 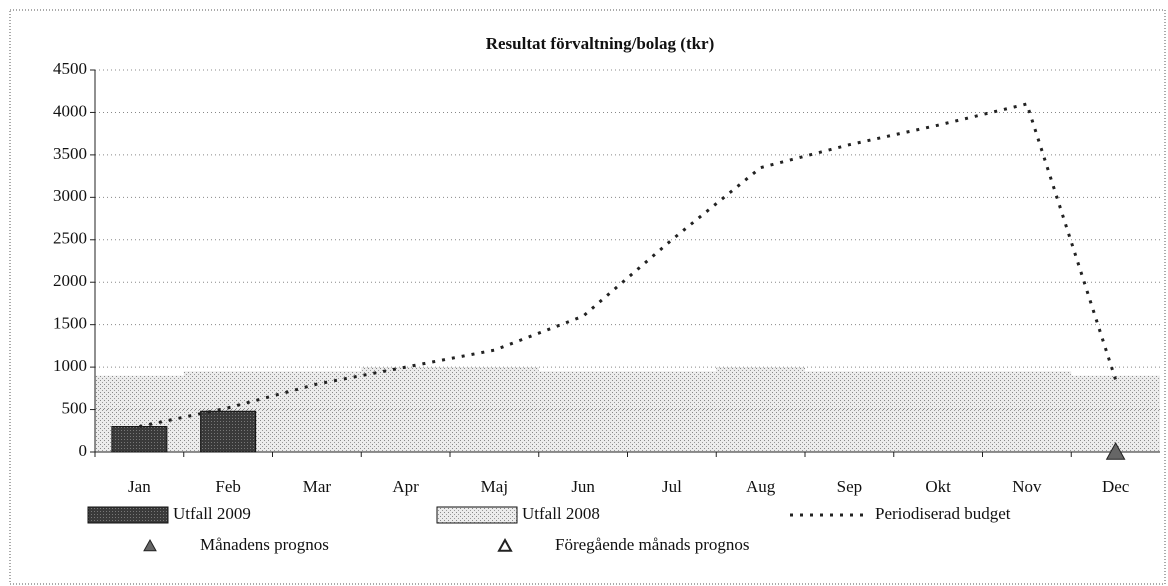 What do you see at coordinates (75, 407) in the screenshot?
I see `y-tick-label: 500` at bounding box center [75, 407].